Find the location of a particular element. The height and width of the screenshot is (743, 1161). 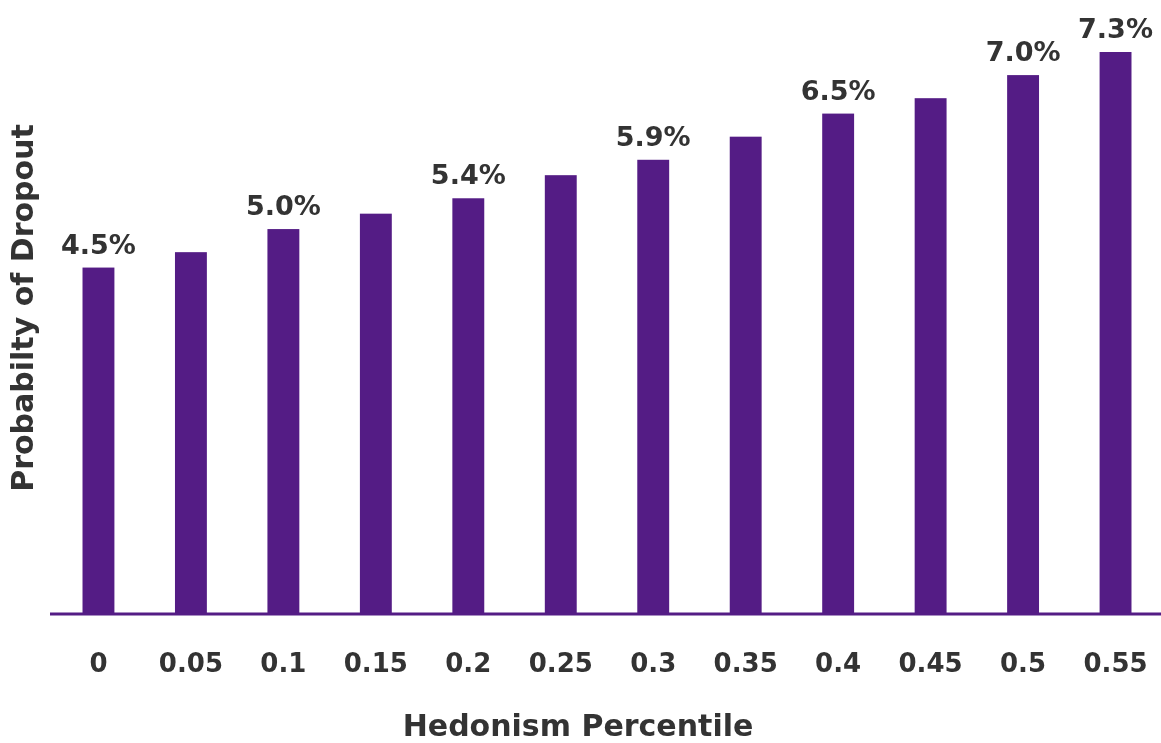

x-tick-label: 0.2 is located at coordinates (468, 663).